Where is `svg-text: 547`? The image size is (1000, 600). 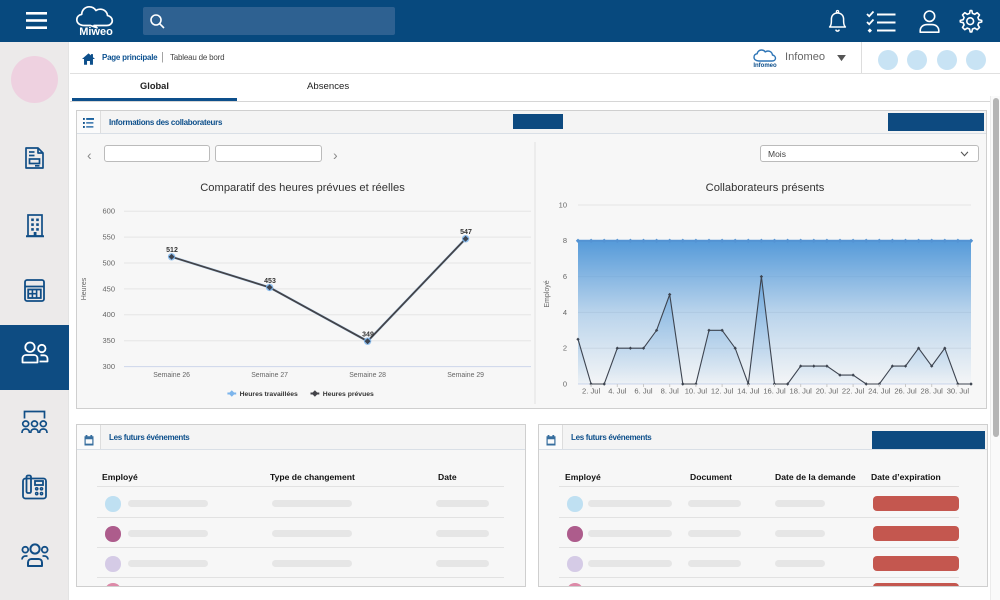
svg-text: 547 is located at coordinates (466, 232).